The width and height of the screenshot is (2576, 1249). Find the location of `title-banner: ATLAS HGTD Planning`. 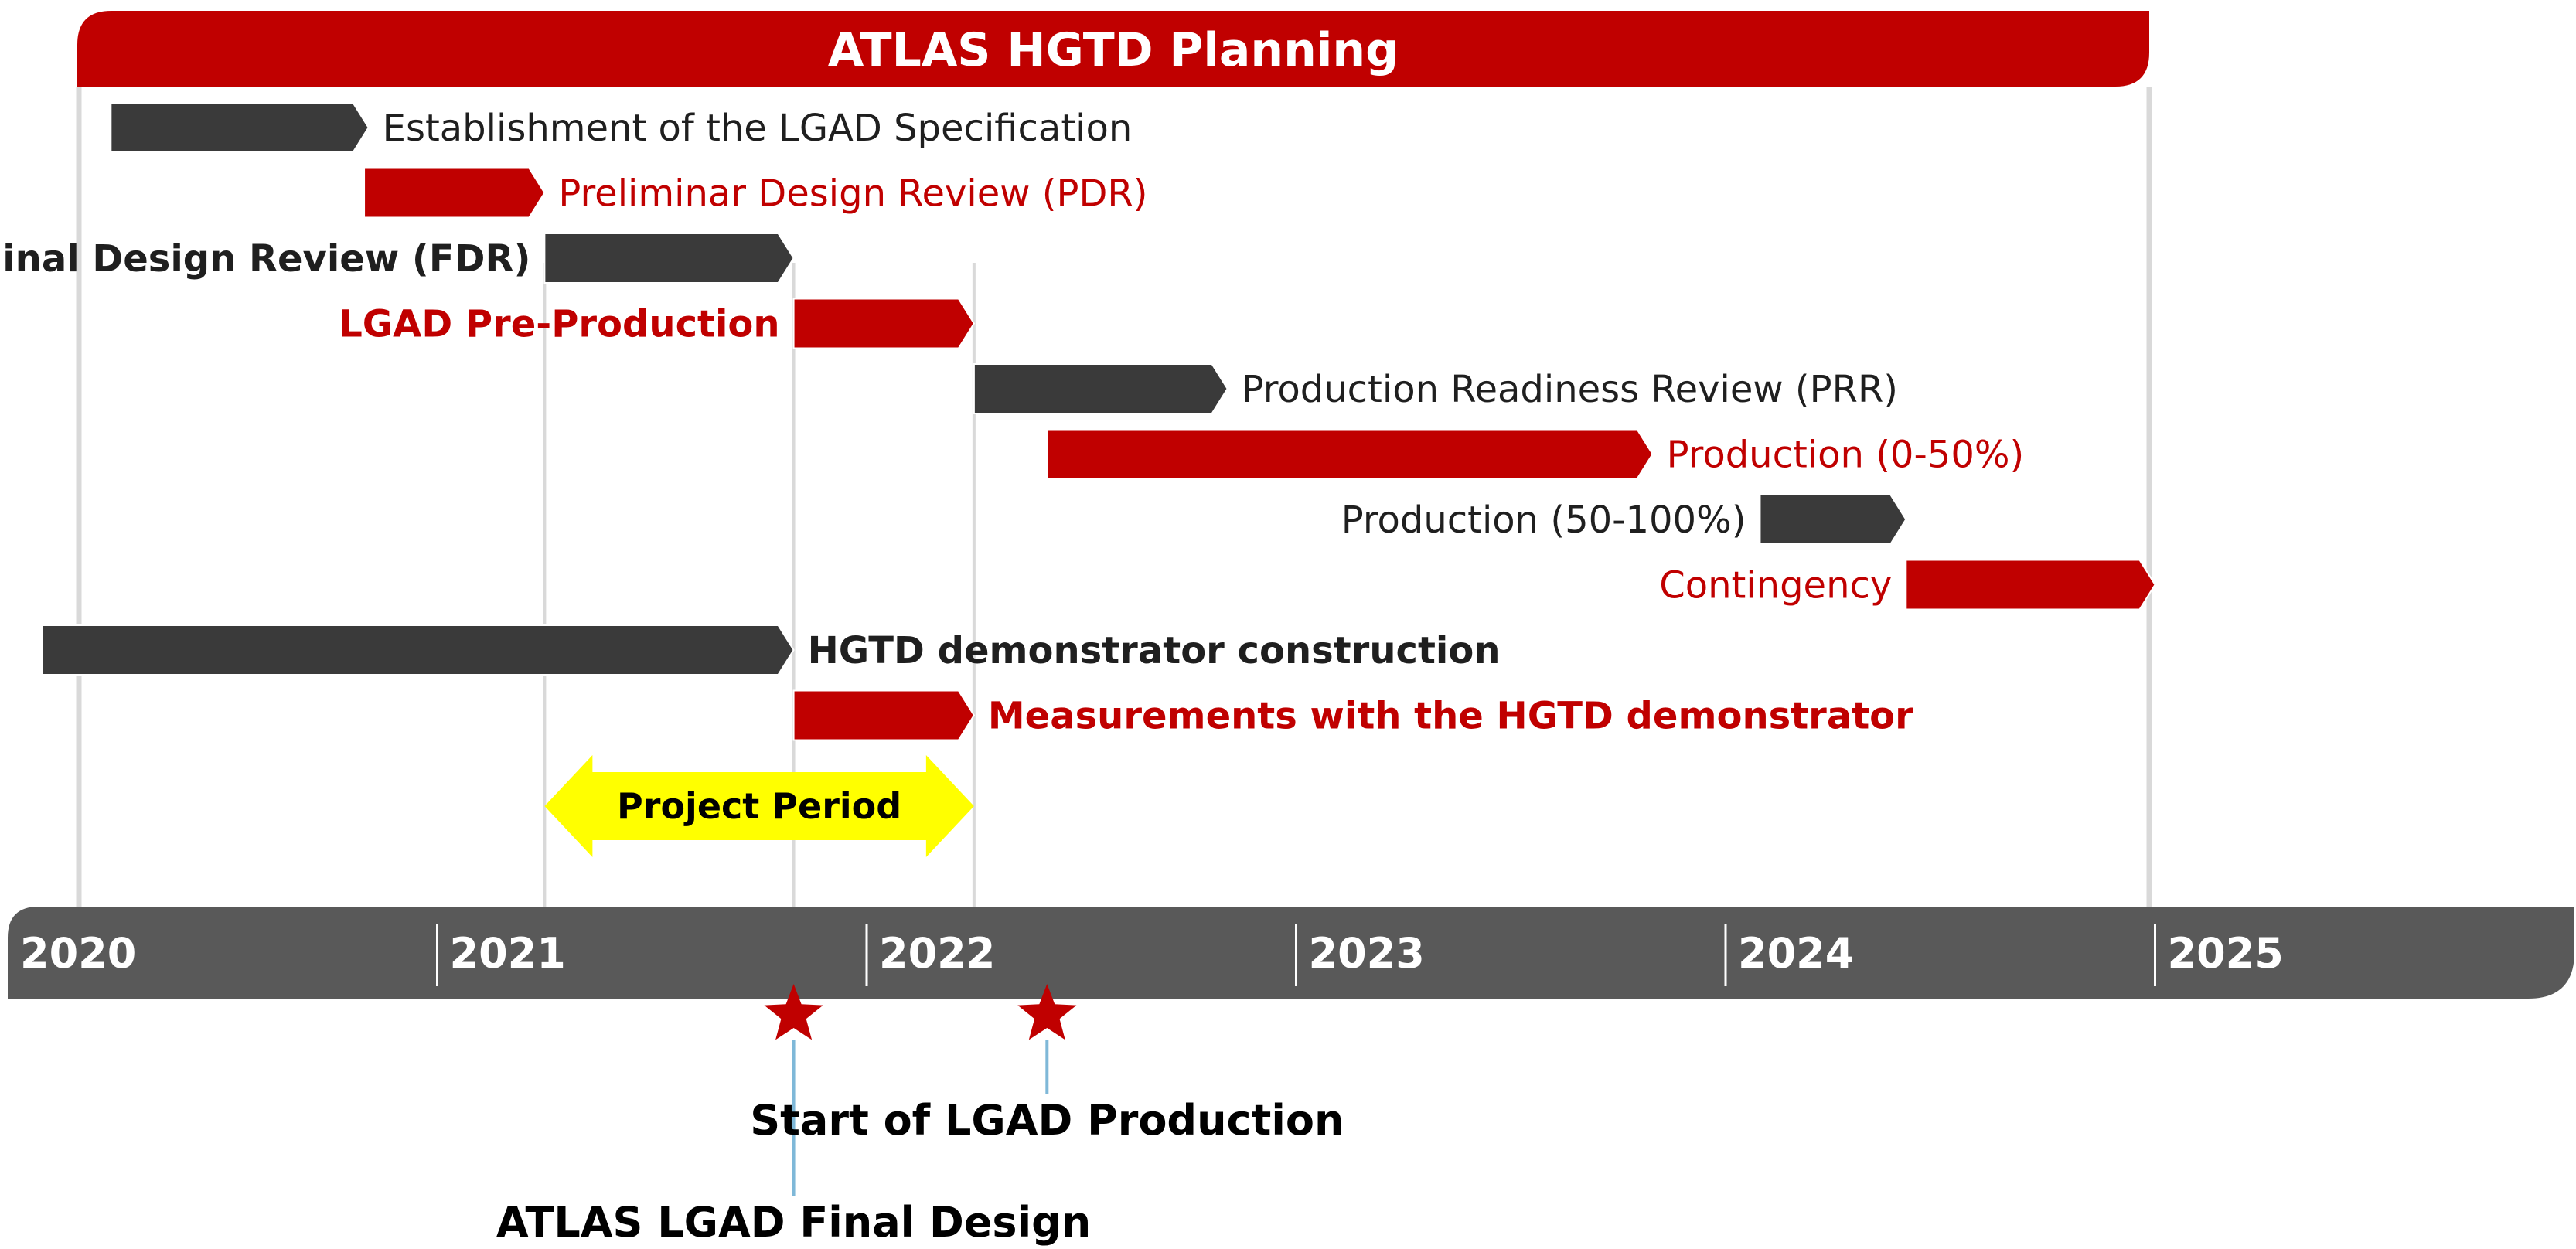

title-banner: ATLAS HGTD Planning is located at coordinates (1113, 49).